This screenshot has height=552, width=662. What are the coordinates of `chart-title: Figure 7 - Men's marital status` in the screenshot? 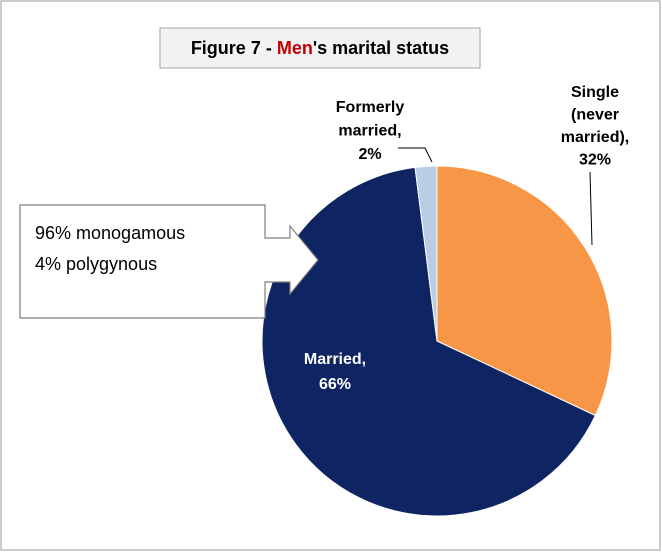 It's located at (320, 48).